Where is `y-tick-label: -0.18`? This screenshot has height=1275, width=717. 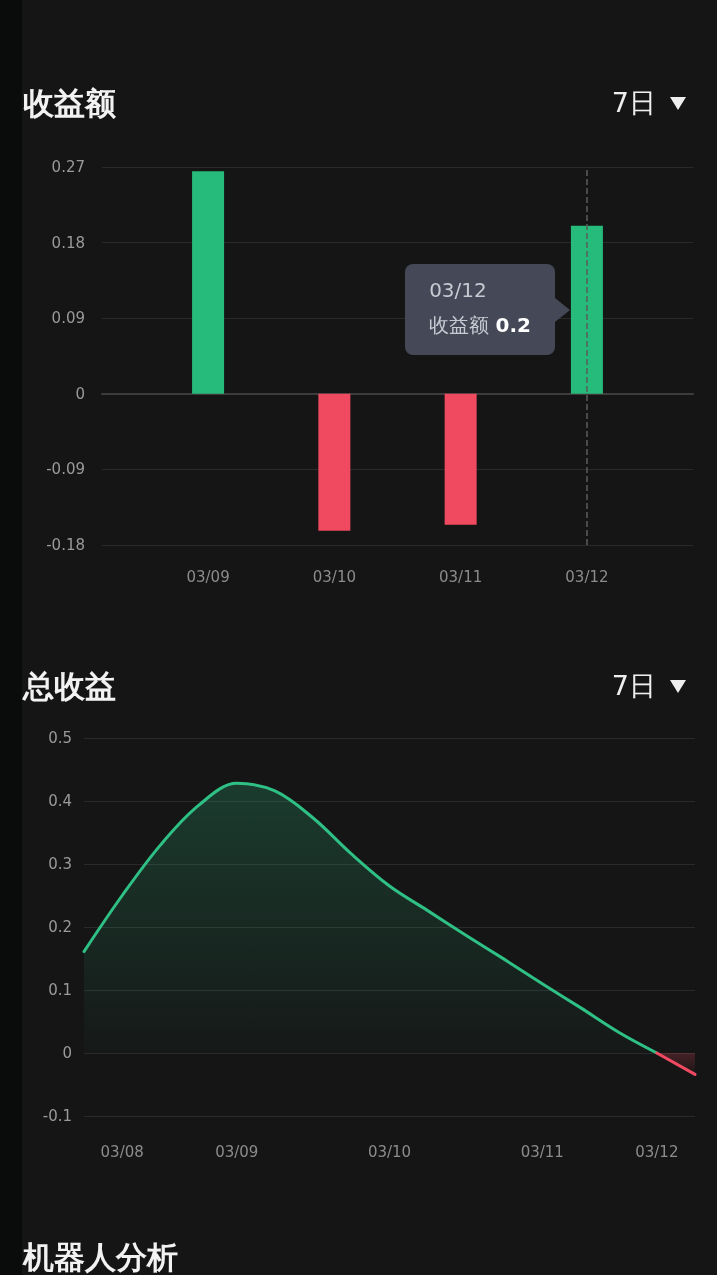
y-tick-label: -0.18 is located at coordinates (65, 545).